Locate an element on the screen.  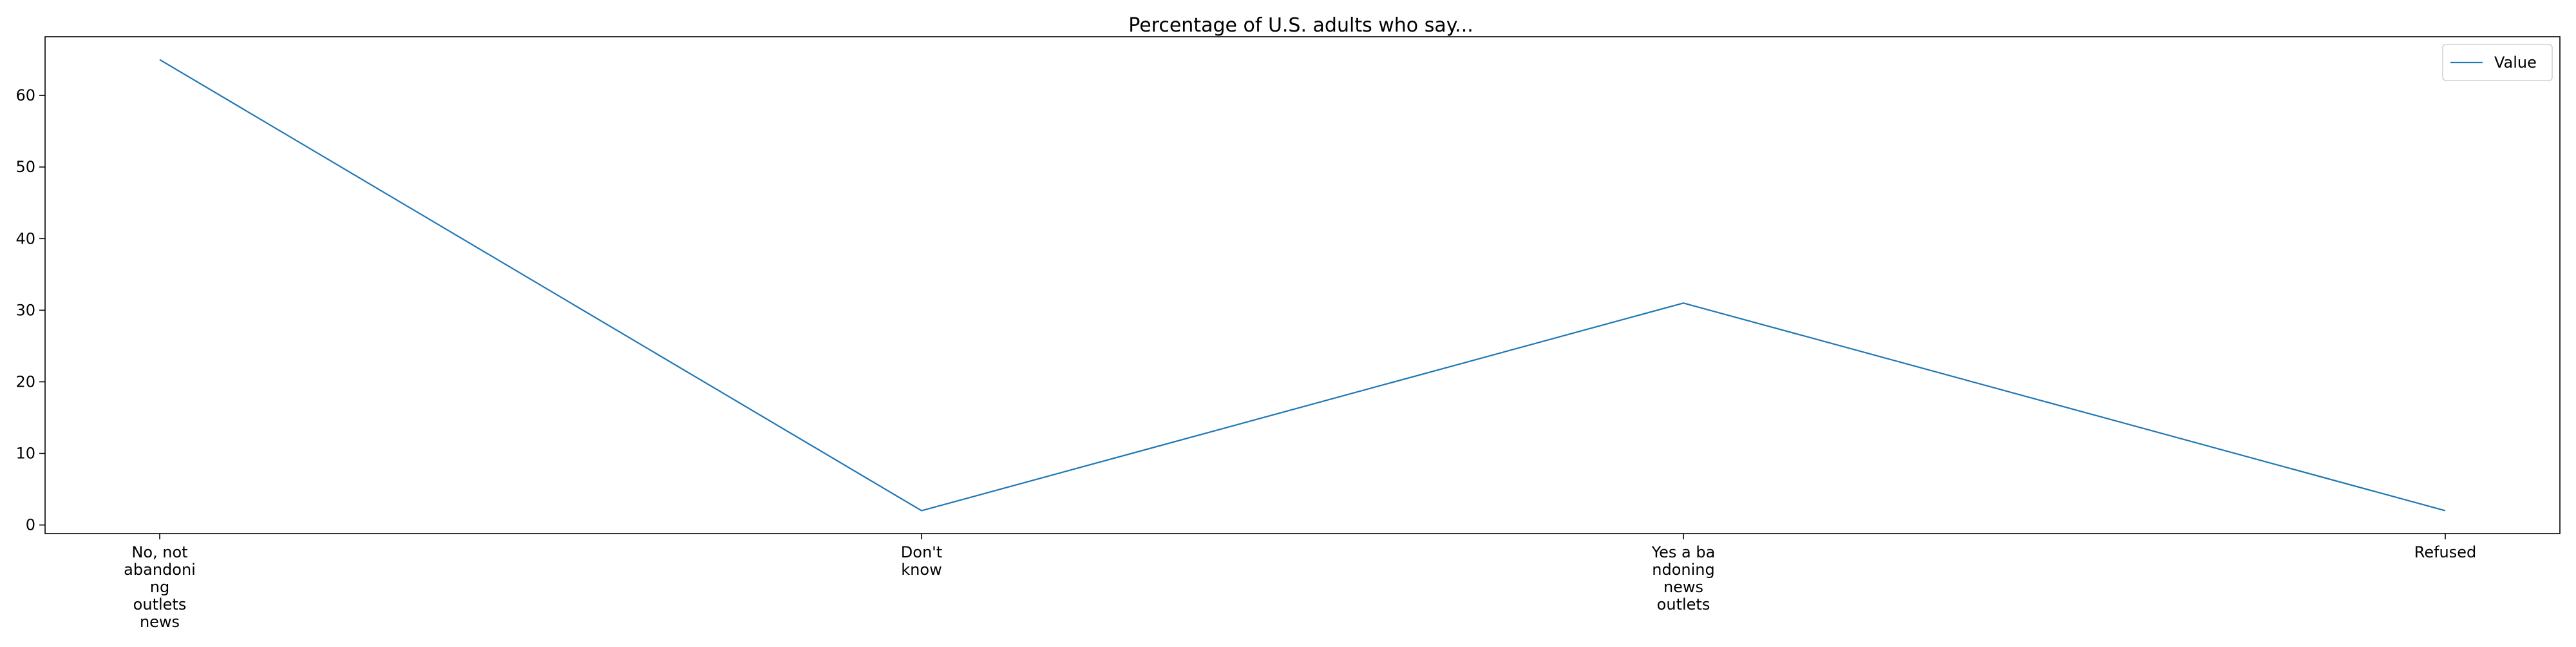
y-tick-label: 50 is located at coordinates (25, 167).